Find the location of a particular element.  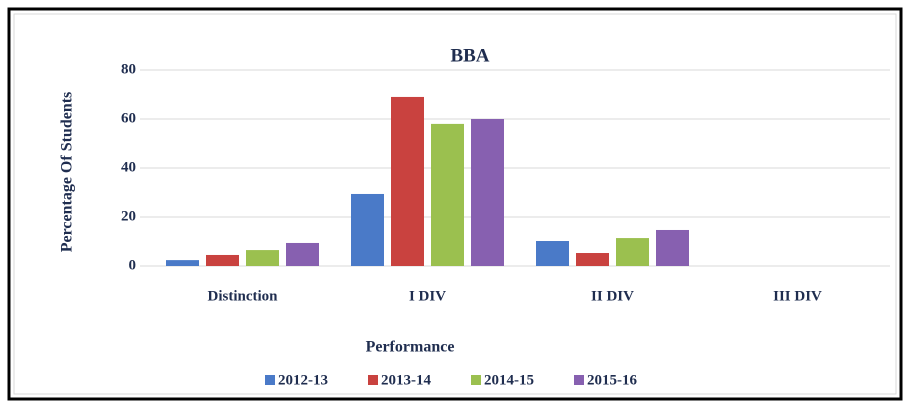

x-tick-label: I DIV is located at coordinates (427, 296).